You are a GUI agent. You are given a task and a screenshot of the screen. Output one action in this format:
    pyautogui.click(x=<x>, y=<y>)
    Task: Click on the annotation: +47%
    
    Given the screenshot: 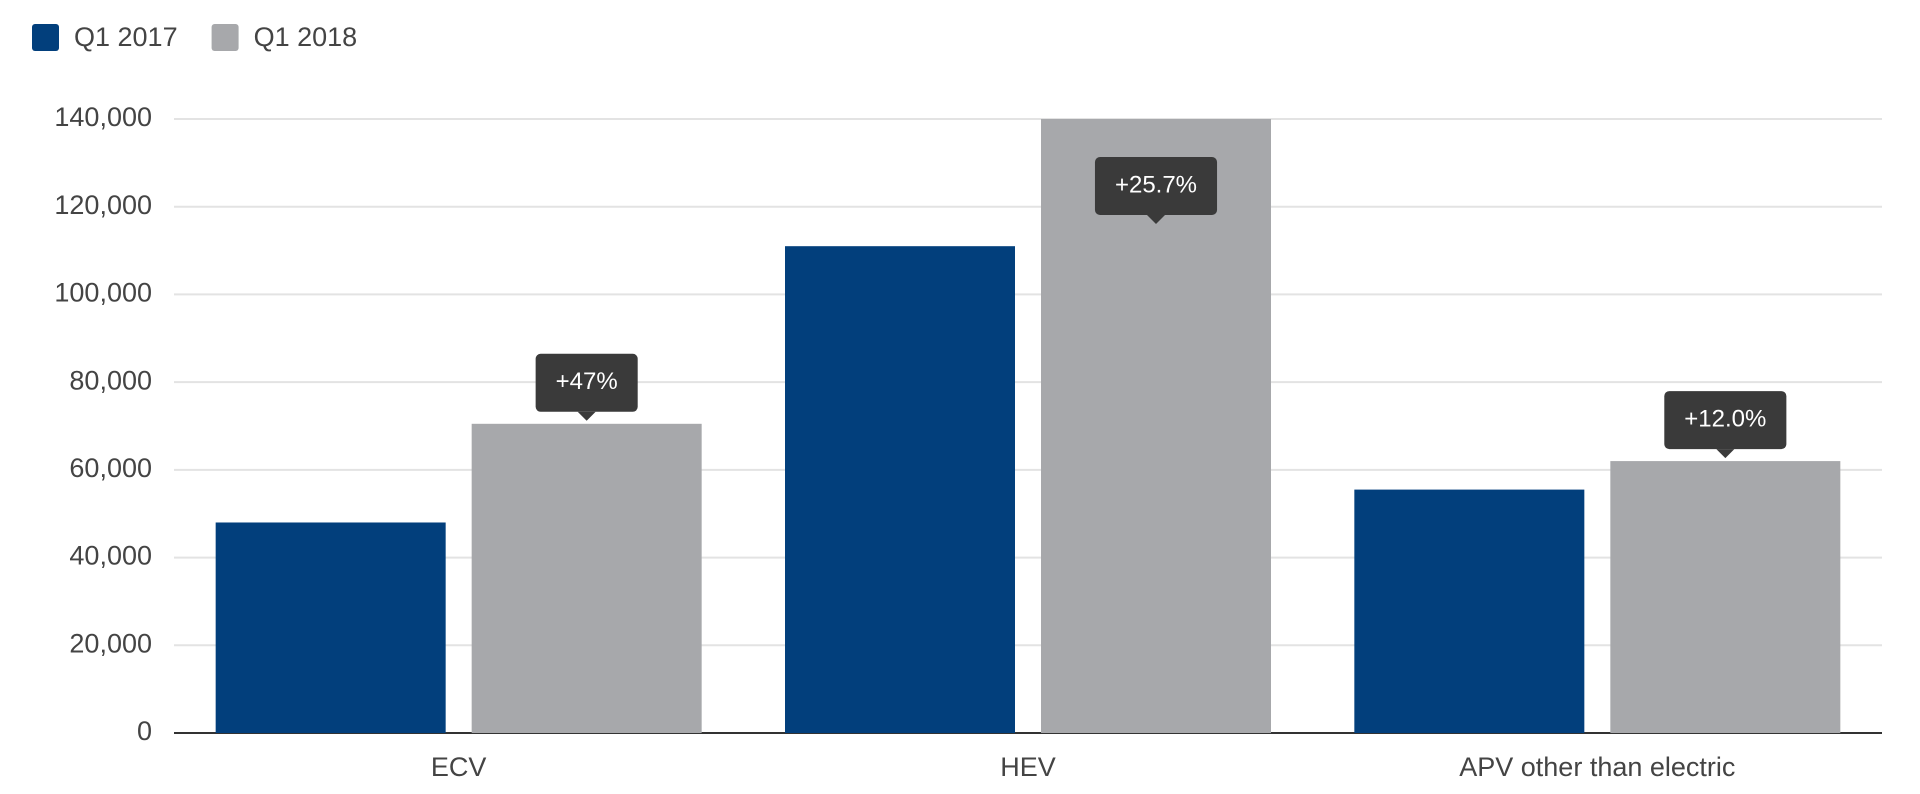 What is the action you would take?
    pyautogui.click(x=586, y=387)
    